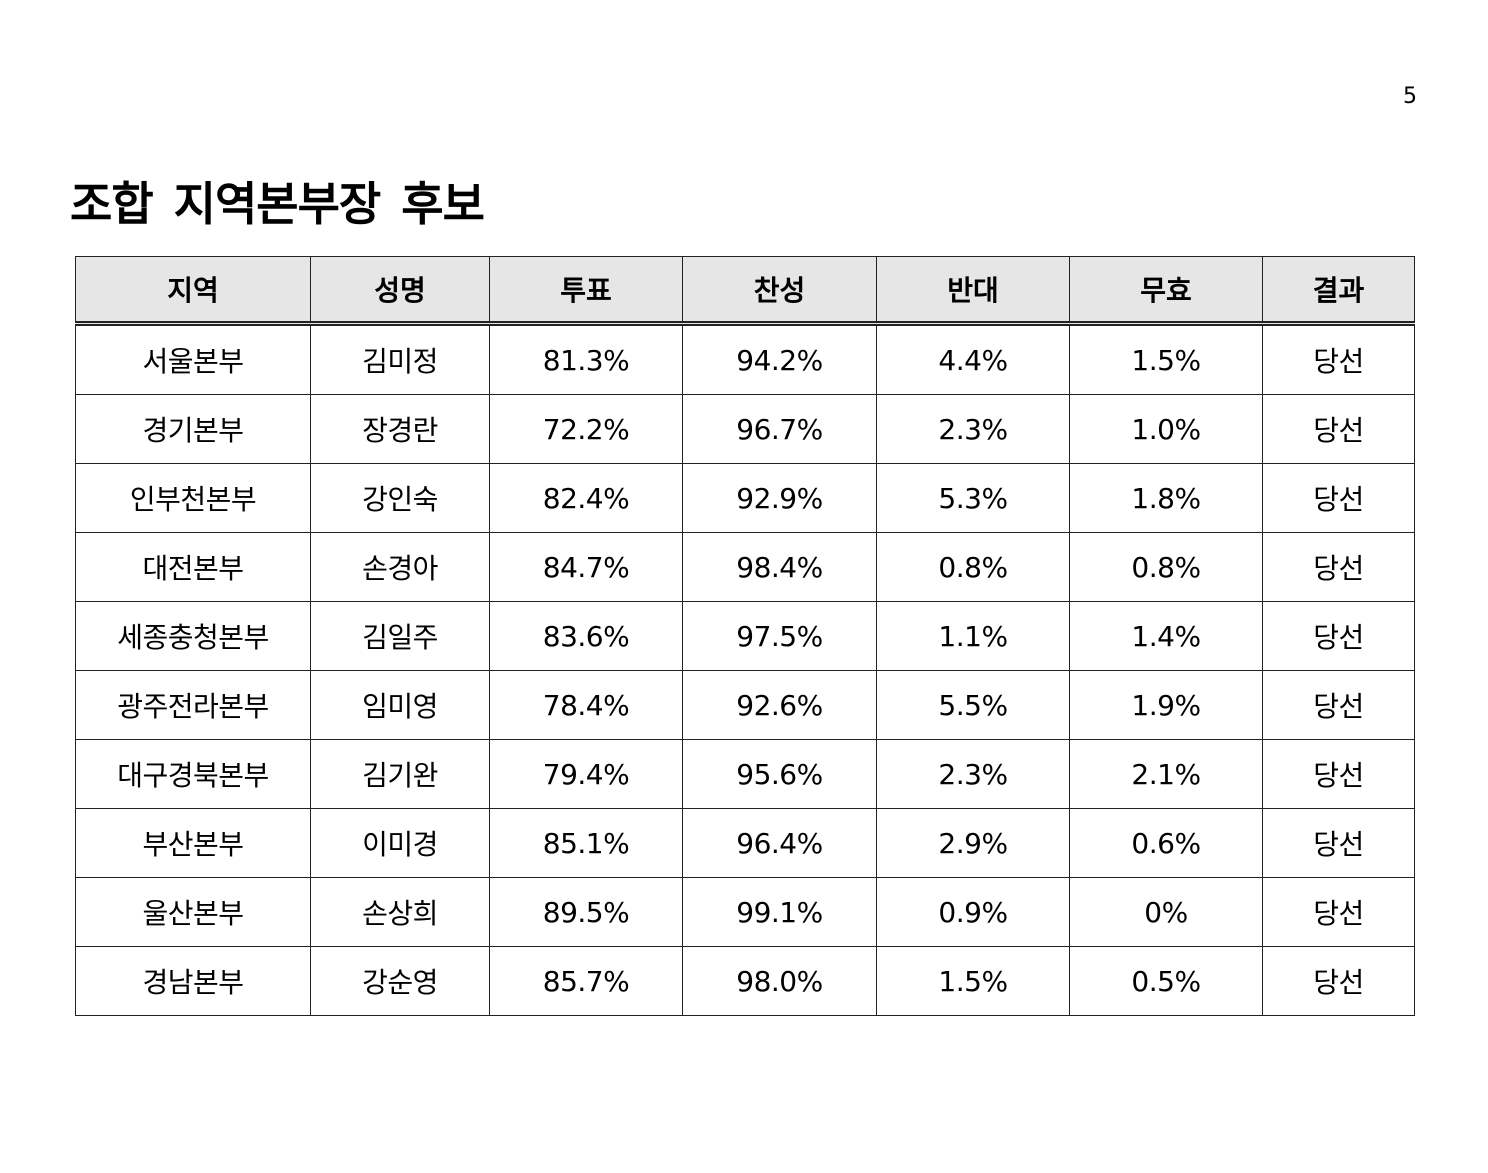 The image size is (1488, 1173). What do you see at coordinates (1166, 981) in the screenshot?
I see `cell-invalid: 0.5%` at bounding box center [1166, 981].